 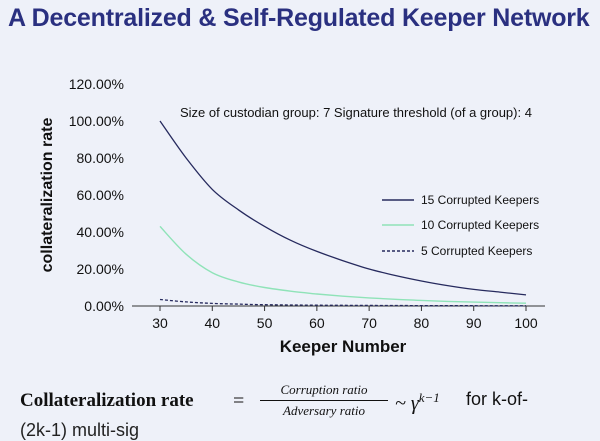 I want to click on formula-fraction: Corruption ratio Adversary ratio, so click(x=324, y=400).